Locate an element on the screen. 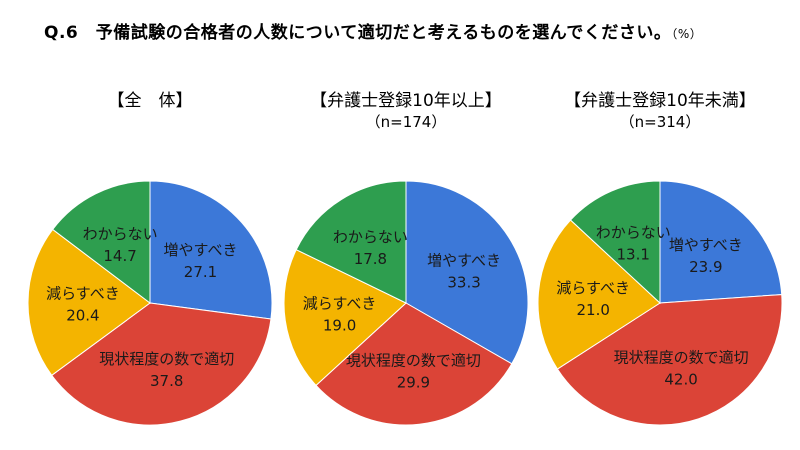  question-label: Q.6 予備試験の合格者の人数について適切だと考えるものを選んでください。 is located at coordinates (358, 33).